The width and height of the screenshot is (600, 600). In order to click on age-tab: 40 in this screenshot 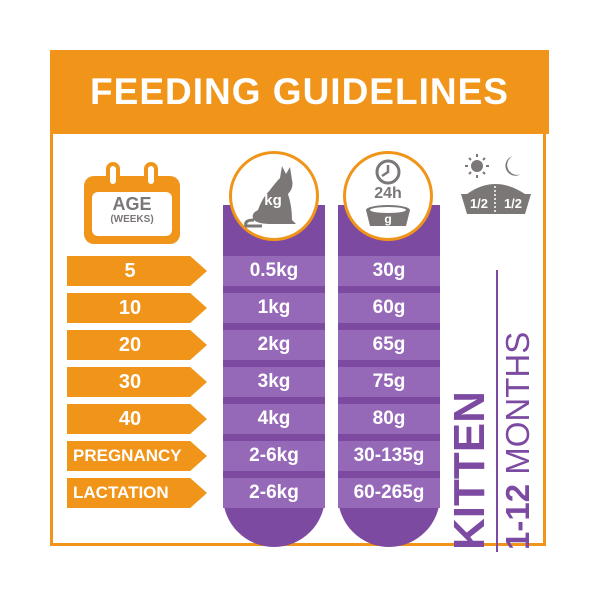, I will do `click(137, 419)`.